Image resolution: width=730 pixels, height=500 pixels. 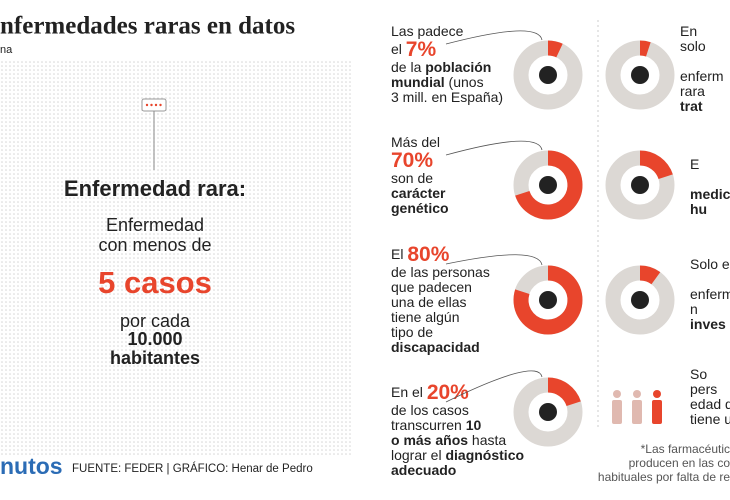 What do you see at coordinates (418, 82) in the screenshot?
I see `fact-bold: mundial` at bounding box center [418, 82].